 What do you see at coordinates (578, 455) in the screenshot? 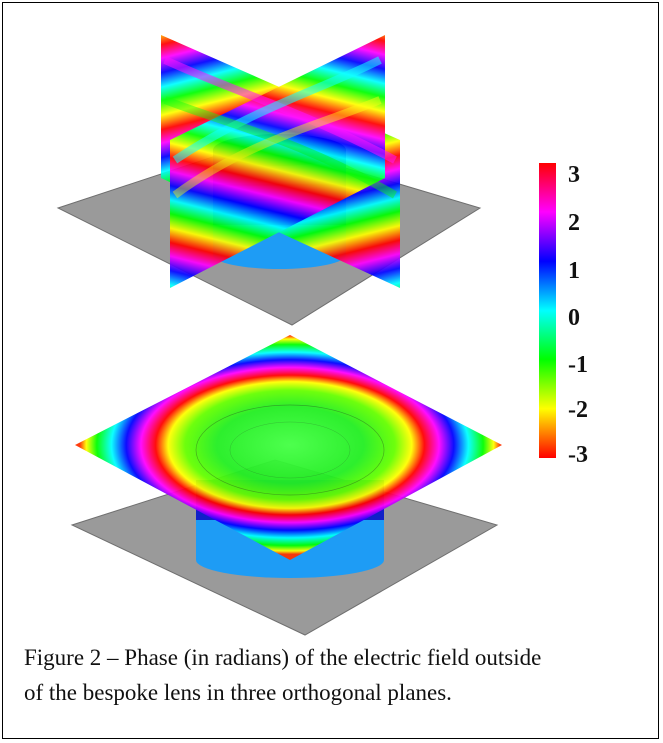
I see `colorbar-tick-neg3: -3` at bounding box center [578, 455].